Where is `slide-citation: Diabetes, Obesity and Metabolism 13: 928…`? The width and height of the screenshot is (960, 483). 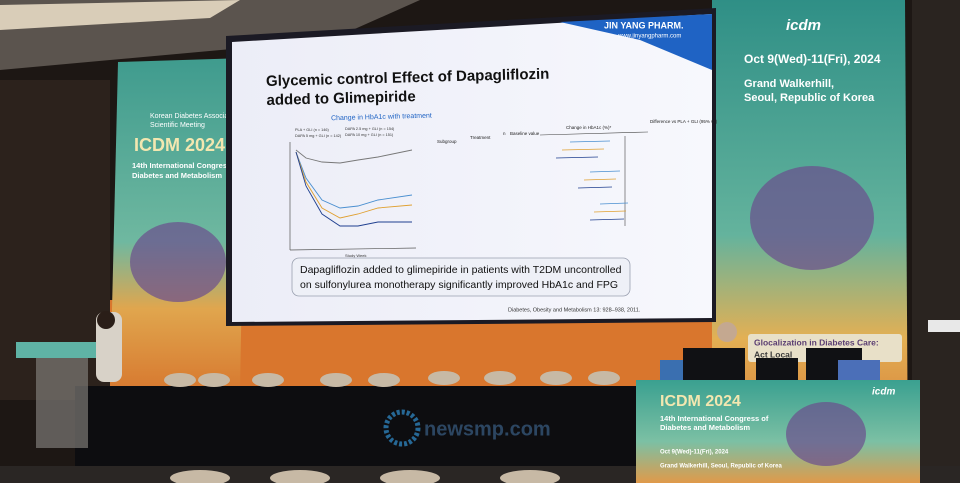
slide-citation: Diabetes, Obesity and Metabolism 13: 928… is located at coordinates (574, 310).